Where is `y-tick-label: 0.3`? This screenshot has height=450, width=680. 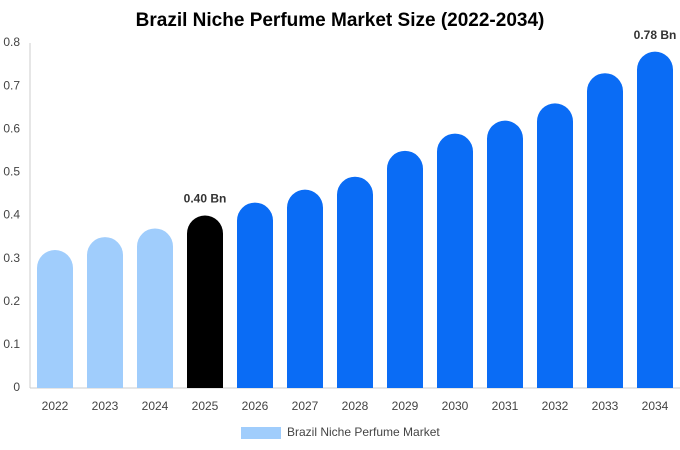 y-tick-label: 0.3 is located at coordinates (11, 258).